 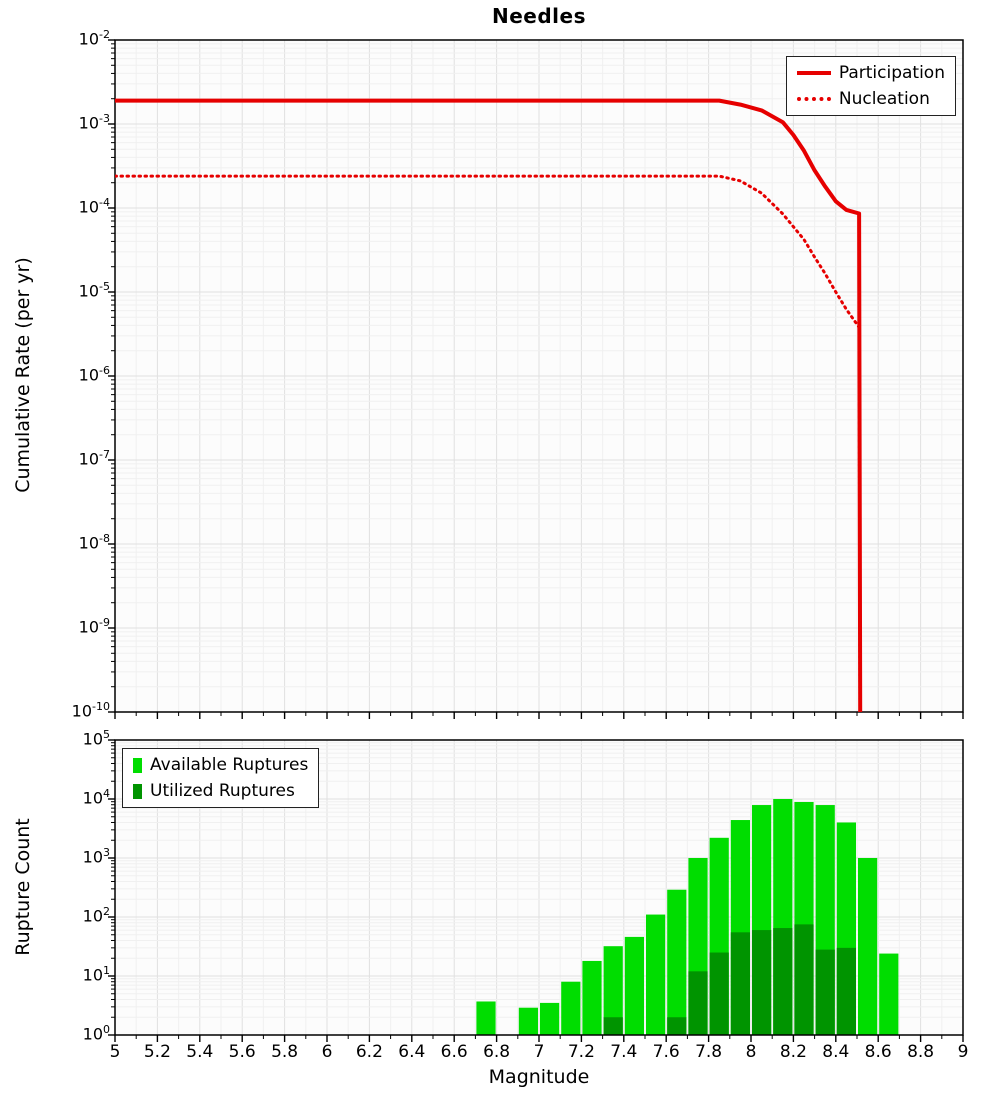 I want to click on x-tick-label: 5.4, so click(x=200, y=1052).